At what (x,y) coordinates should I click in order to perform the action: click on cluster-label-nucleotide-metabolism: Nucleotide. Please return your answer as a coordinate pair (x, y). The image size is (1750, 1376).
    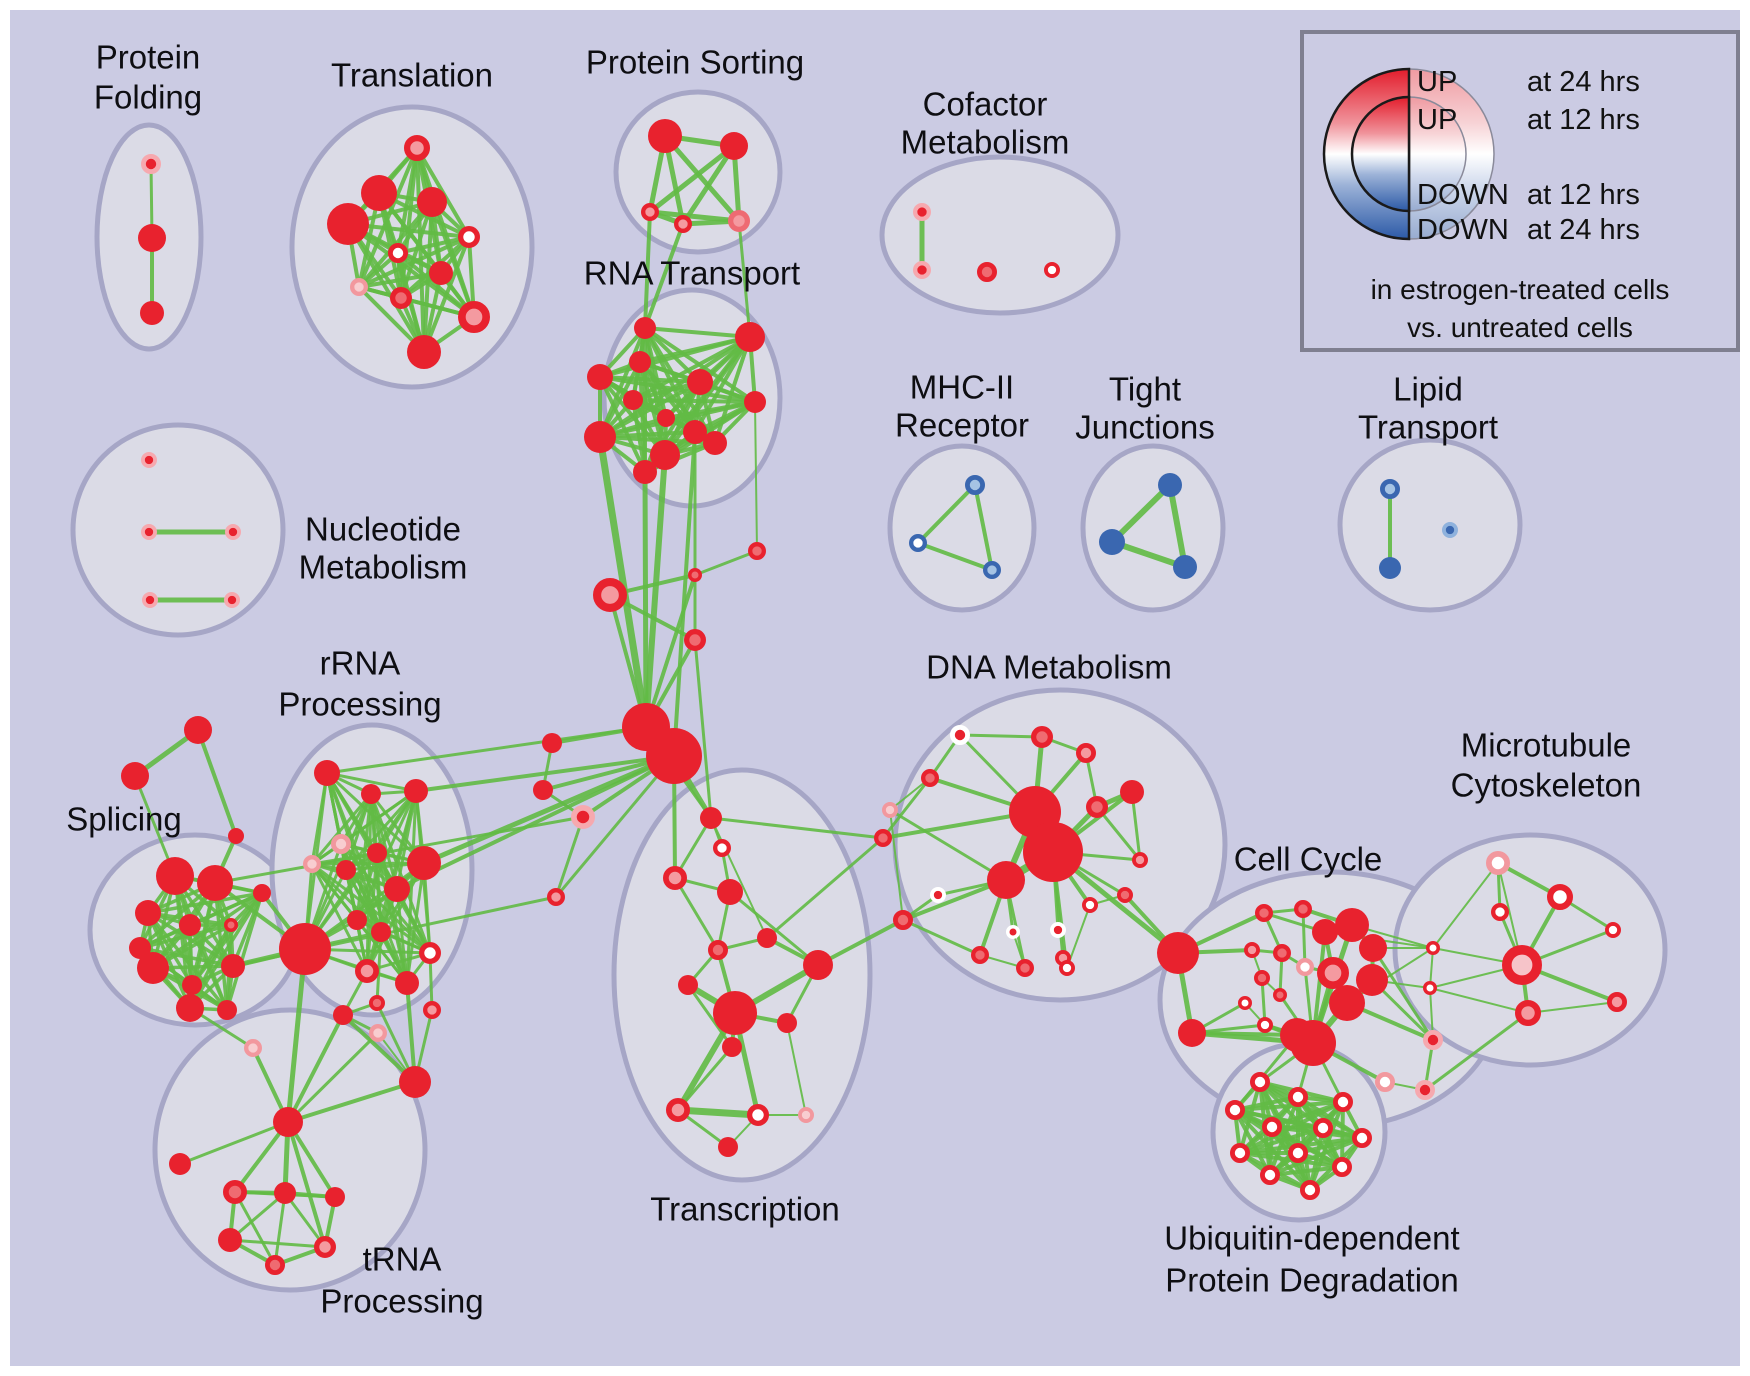
    Looking at the image, I should click on (383, 529).